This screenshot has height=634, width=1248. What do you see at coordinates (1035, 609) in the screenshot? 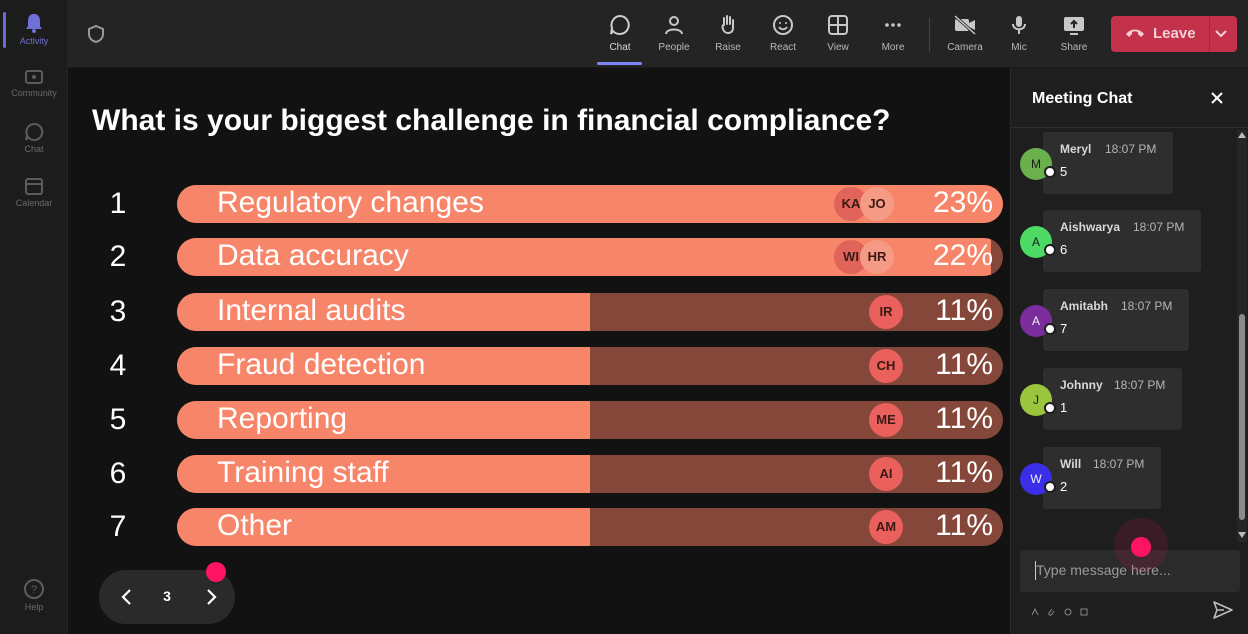
I see `format-icon` at bounding box center [1035, 609].